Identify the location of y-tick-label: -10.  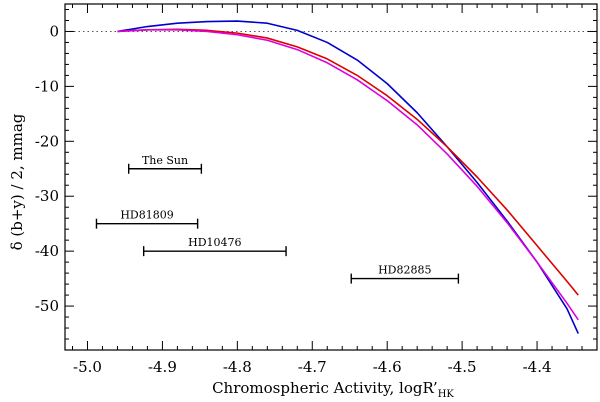
(47, 86).